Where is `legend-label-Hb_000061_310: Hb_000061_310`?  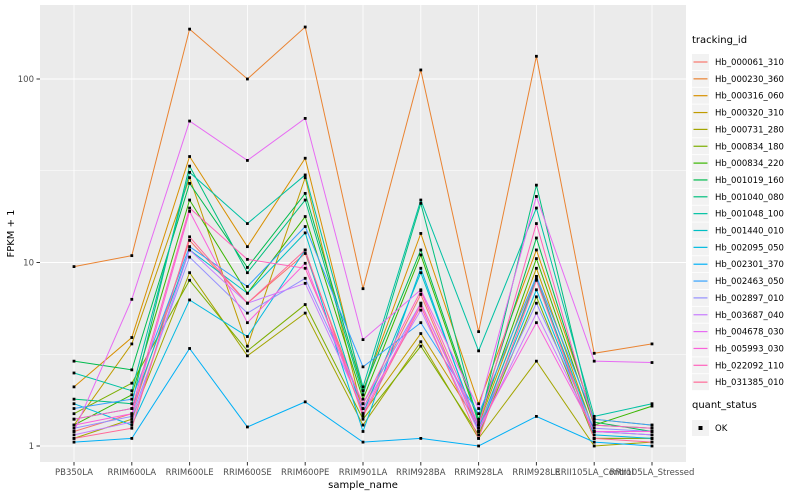
legend-label-Hb_000061_310: Hb_000061_310 is located at coordinates (749, 63).